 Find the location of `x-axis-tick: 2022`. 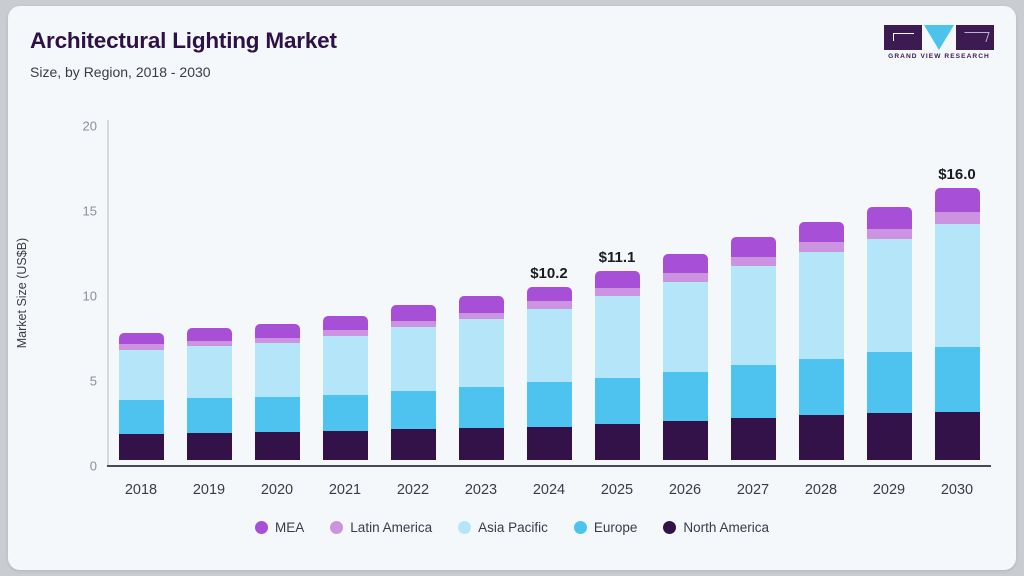

x-axis-tick: 2022 is located at coordinates (413, 490).